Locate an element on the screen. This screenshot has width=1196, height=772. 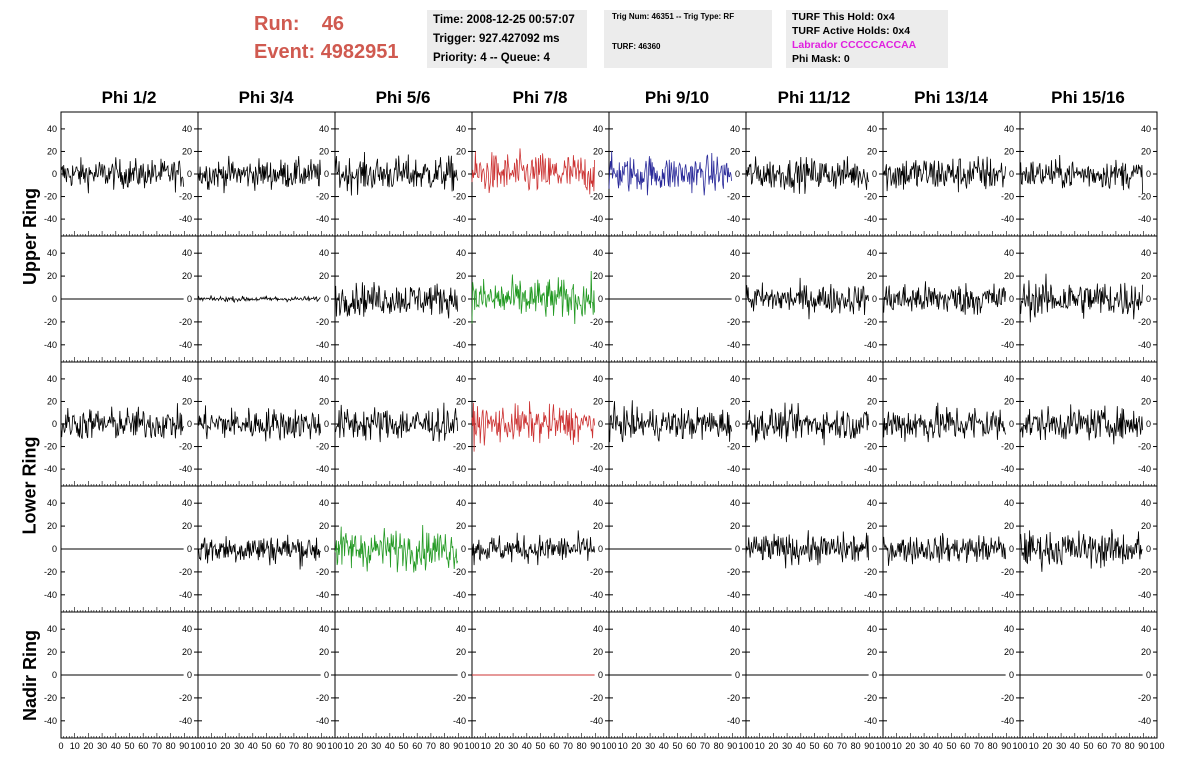
event-value: 4982951 is located at coordinates (359, 52).